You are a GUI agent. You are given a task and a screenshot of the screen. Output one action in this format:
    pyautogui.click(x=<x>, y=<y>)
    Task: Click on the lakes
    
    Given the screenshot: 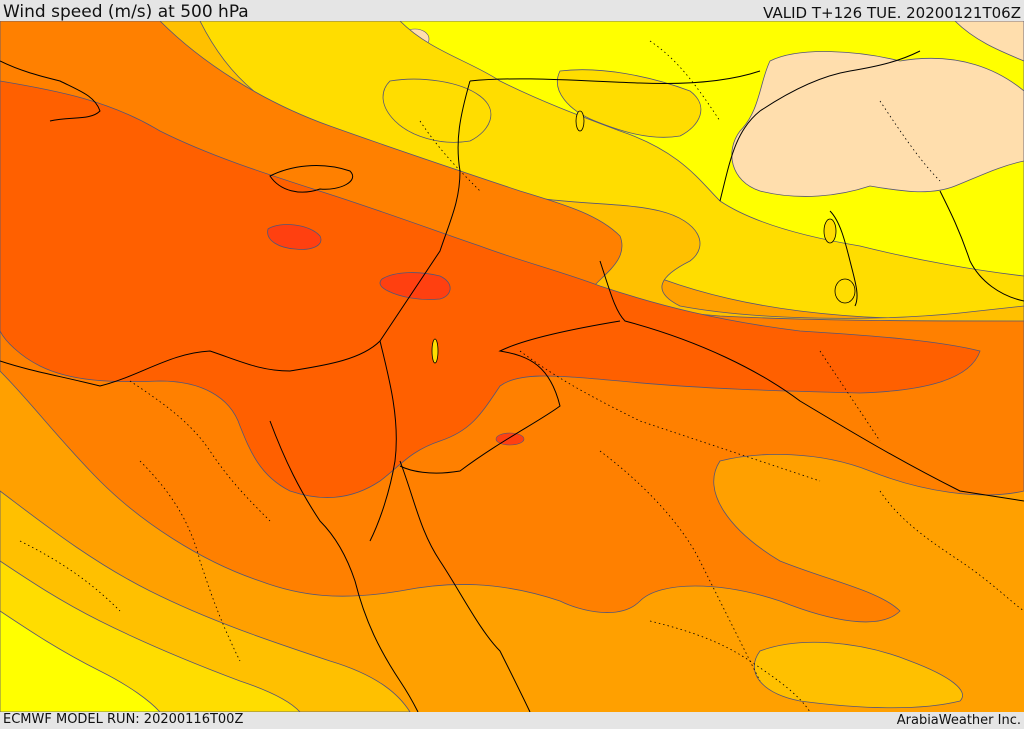 What is the action you would take?
    pyautogui.click(x=643, y=237)
    